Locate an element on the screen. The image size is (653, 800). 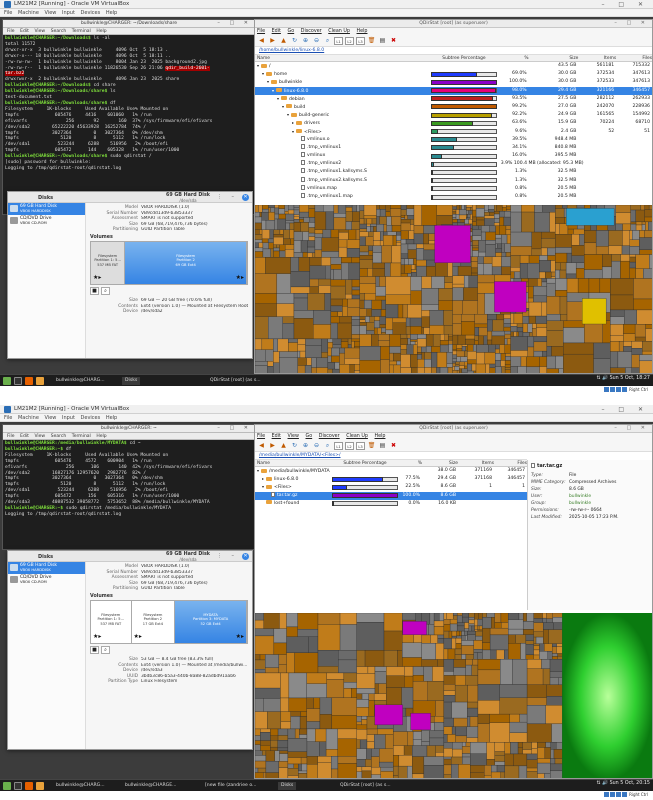
zoom-reset-icon: ⌕ is located at coordinates (327, 40).